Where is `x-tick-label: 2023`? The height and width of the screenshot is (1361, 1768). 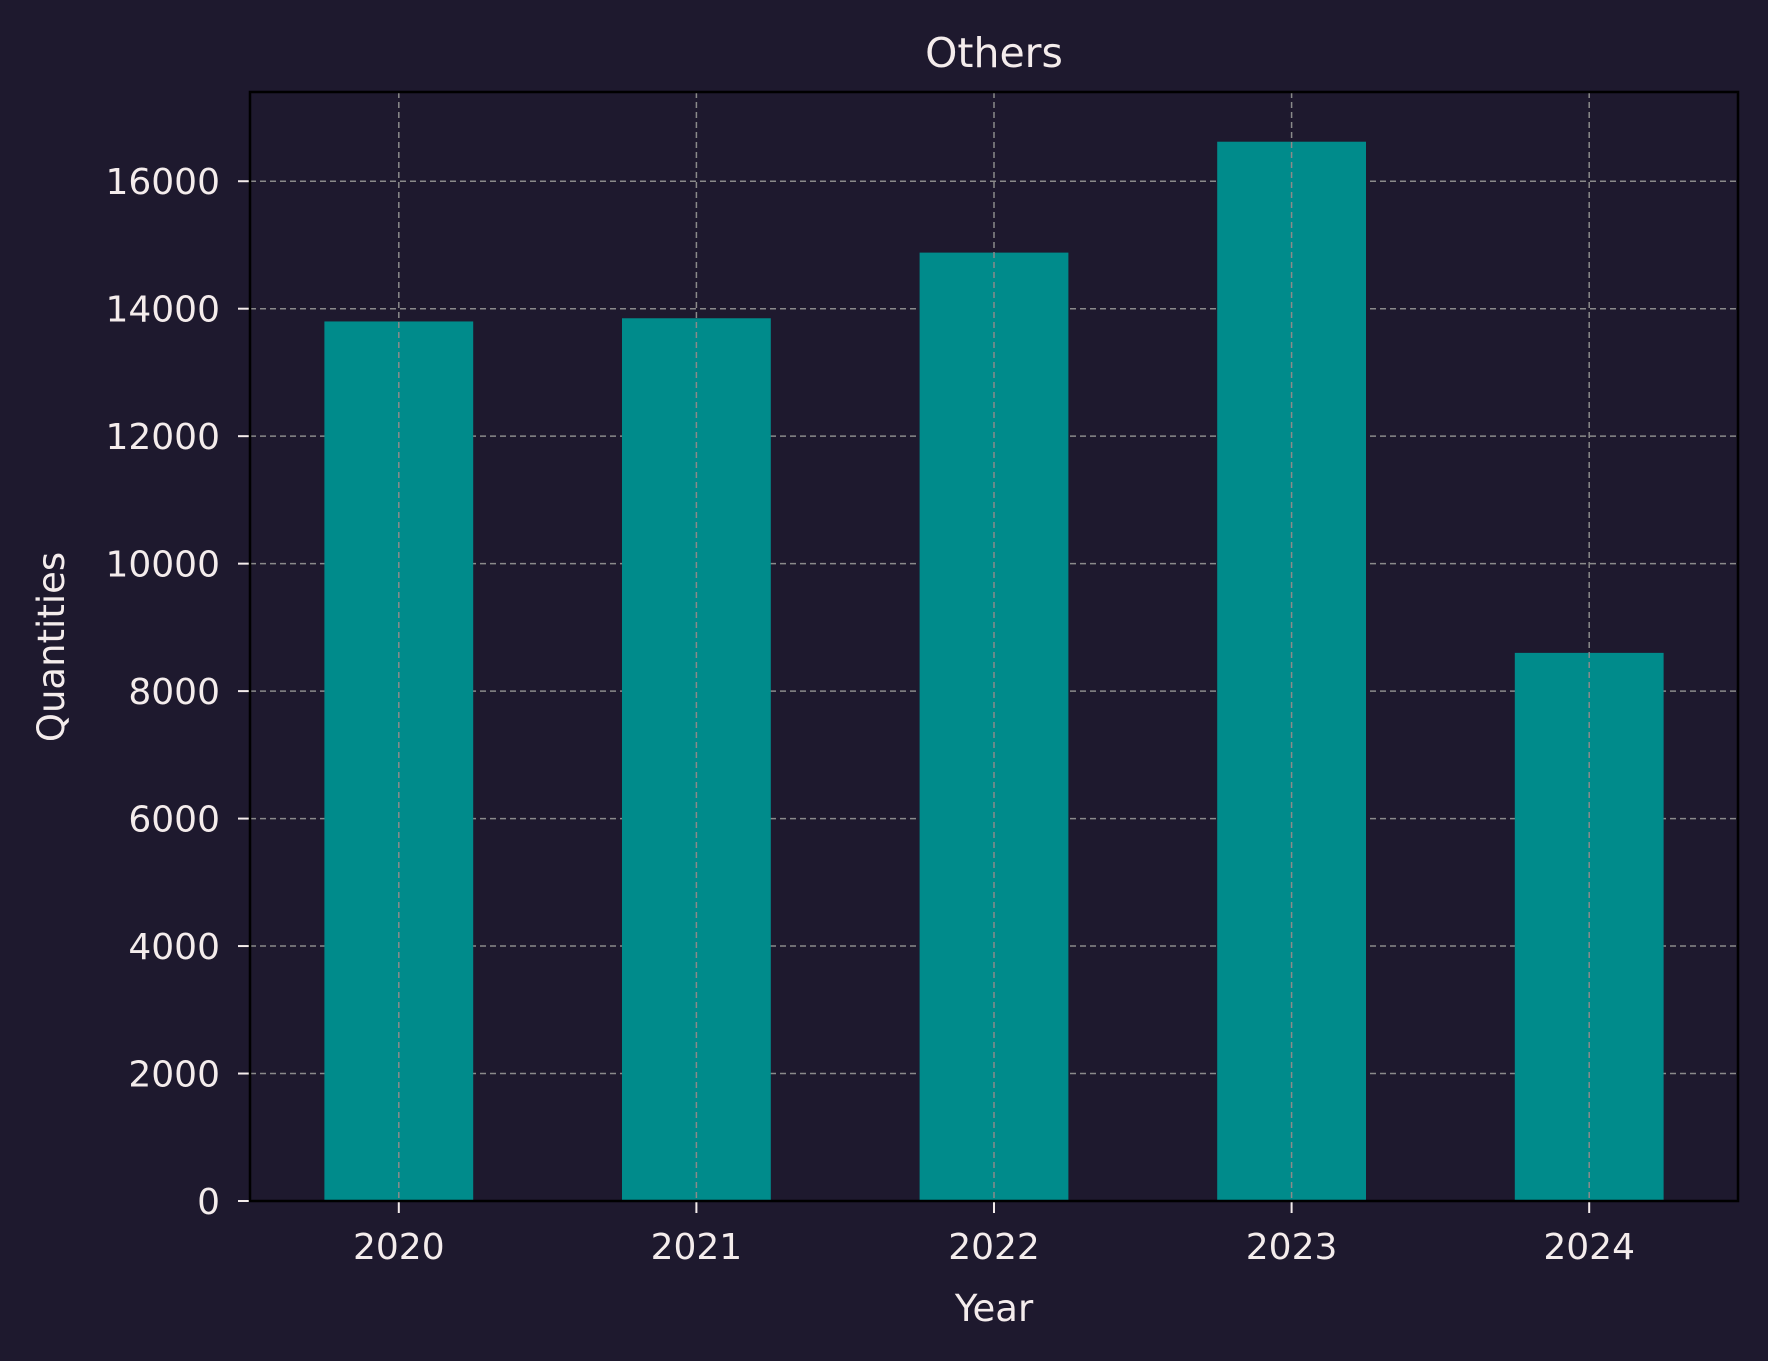
x-tick-label: 2023 is located at coordinates (1292, 1247).